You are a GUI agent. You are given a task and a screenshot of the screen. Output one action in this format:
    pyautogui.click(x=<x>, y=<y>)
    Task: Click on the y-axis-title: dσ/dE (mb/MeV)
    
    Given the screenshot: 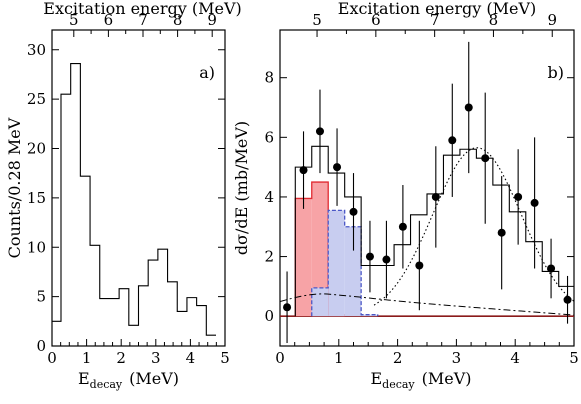 What is the action you would take?
    pyautogui.click(x=241, y=188)
    